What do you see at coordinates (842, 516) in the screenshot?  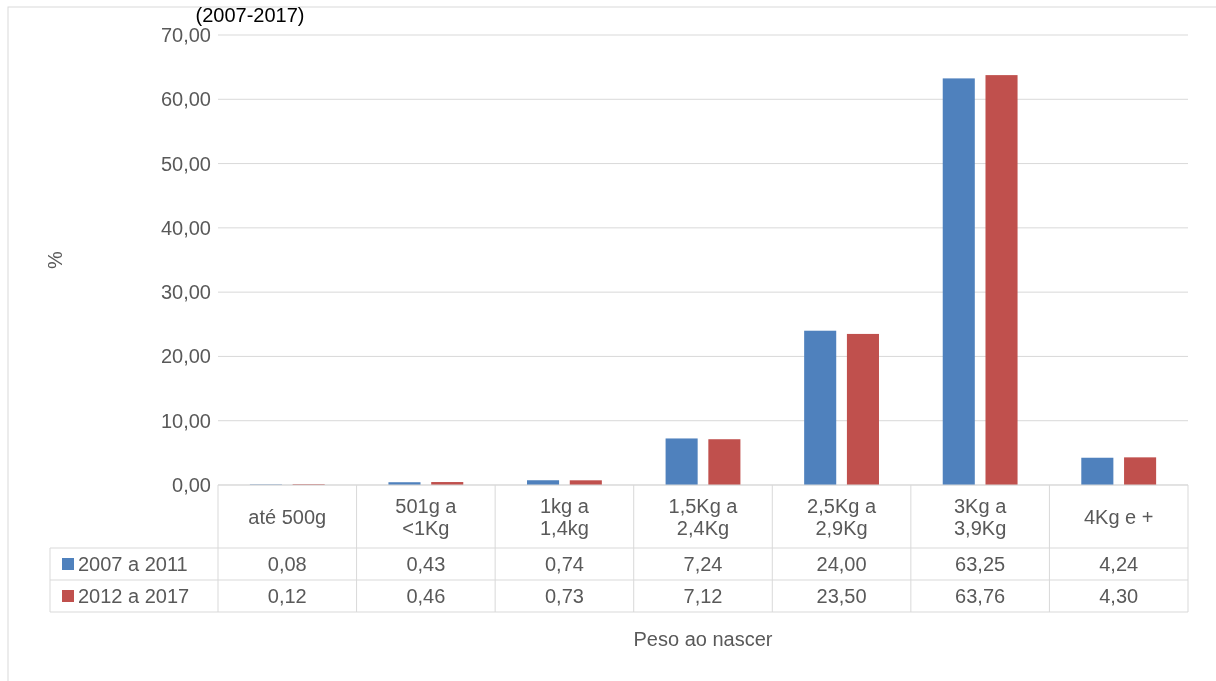 I see `x-tick-label: 2,5Kg a 2,9Kg` at bounding box center [842, 516].